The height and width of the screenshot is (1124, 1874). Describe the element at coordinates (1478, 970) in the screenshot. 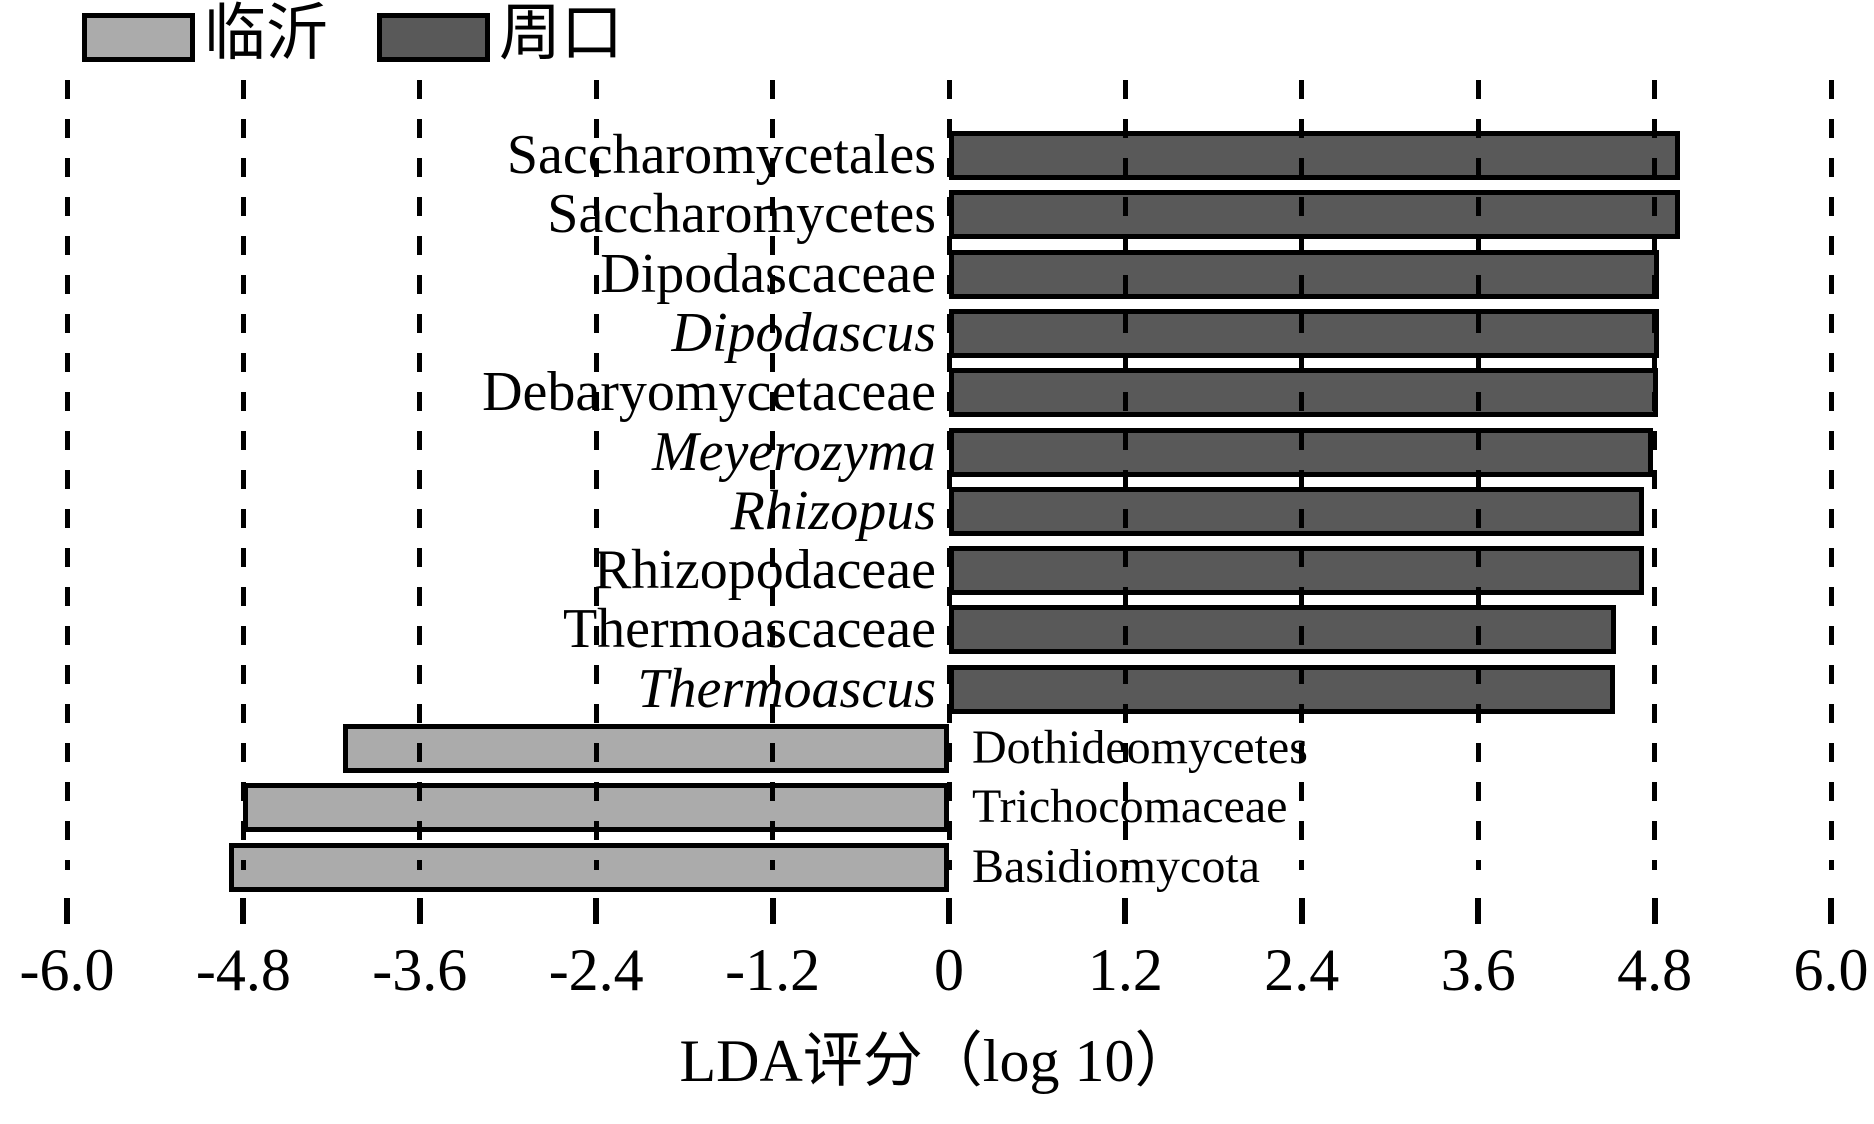

I see `axis-tick-label: 3.6` at that location.